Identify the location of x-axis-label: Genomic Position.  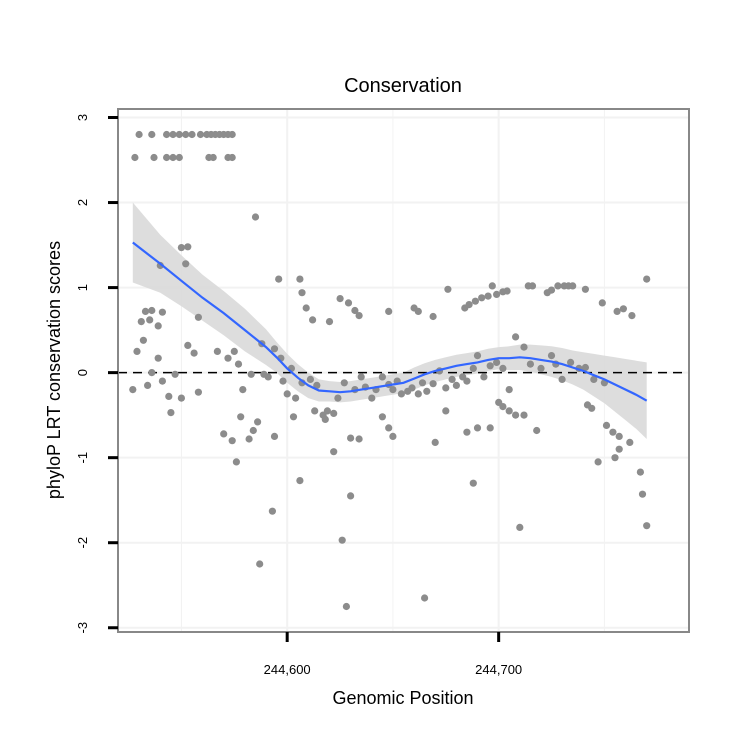
(402, 698).